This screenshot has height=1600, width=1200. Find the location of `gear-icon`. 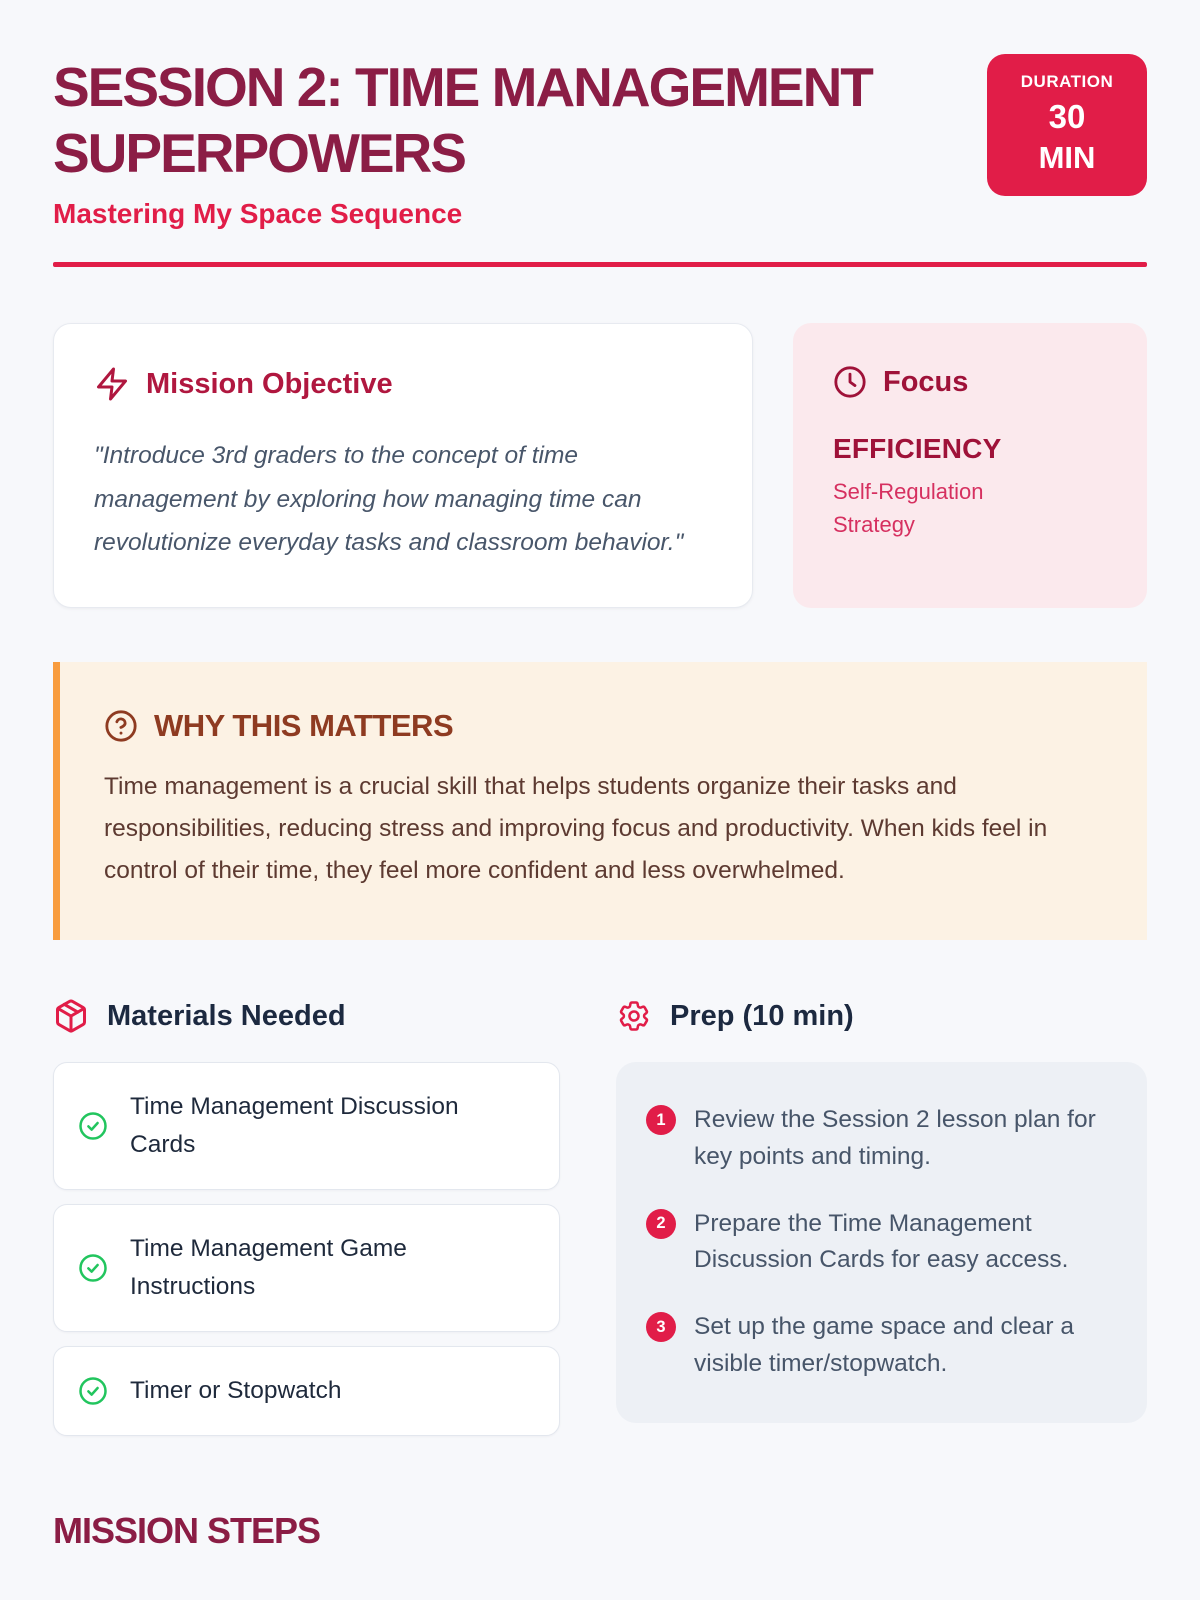

gear-icon is located at coordinates (634, 1016).